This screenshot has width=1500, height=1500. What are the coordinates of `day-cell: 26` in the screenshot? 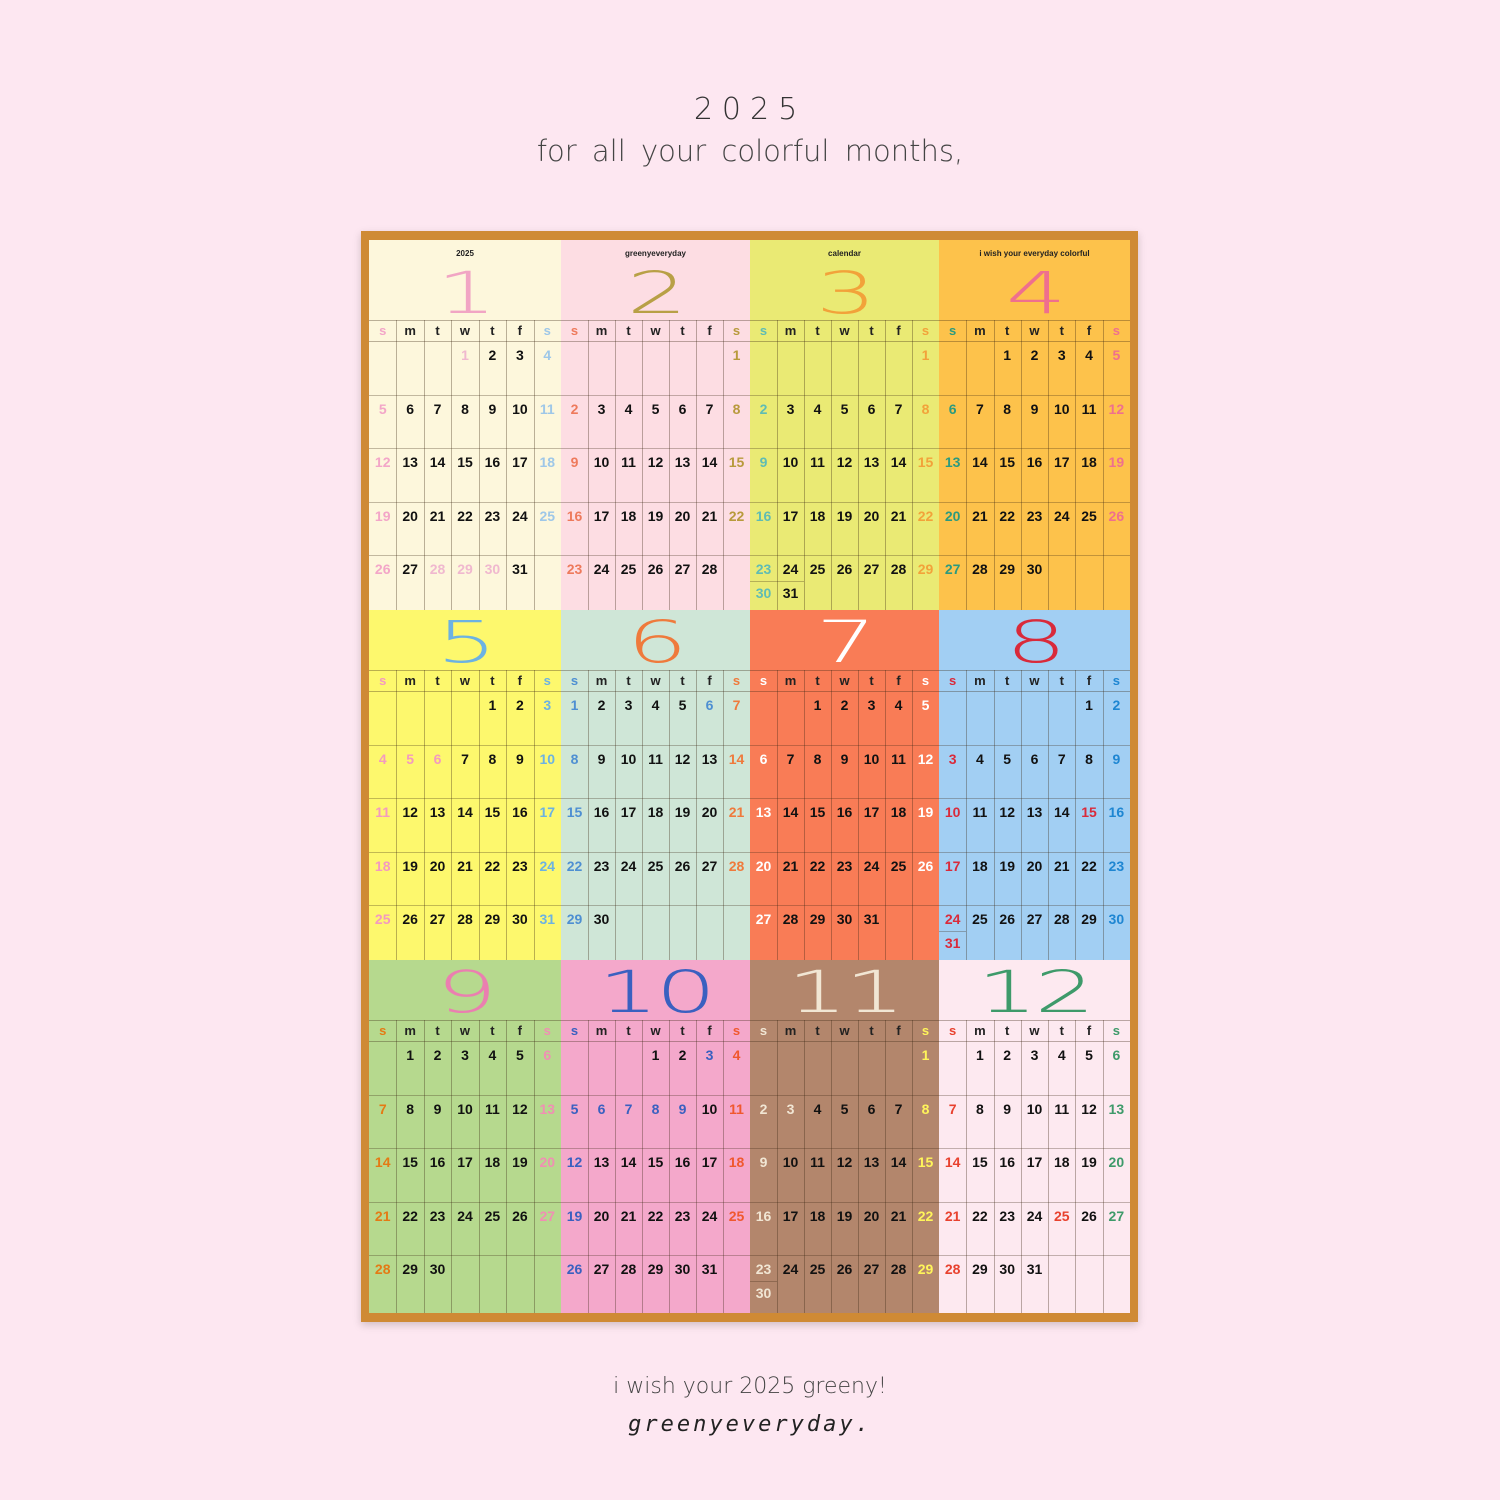 It's located at (574, 1269).